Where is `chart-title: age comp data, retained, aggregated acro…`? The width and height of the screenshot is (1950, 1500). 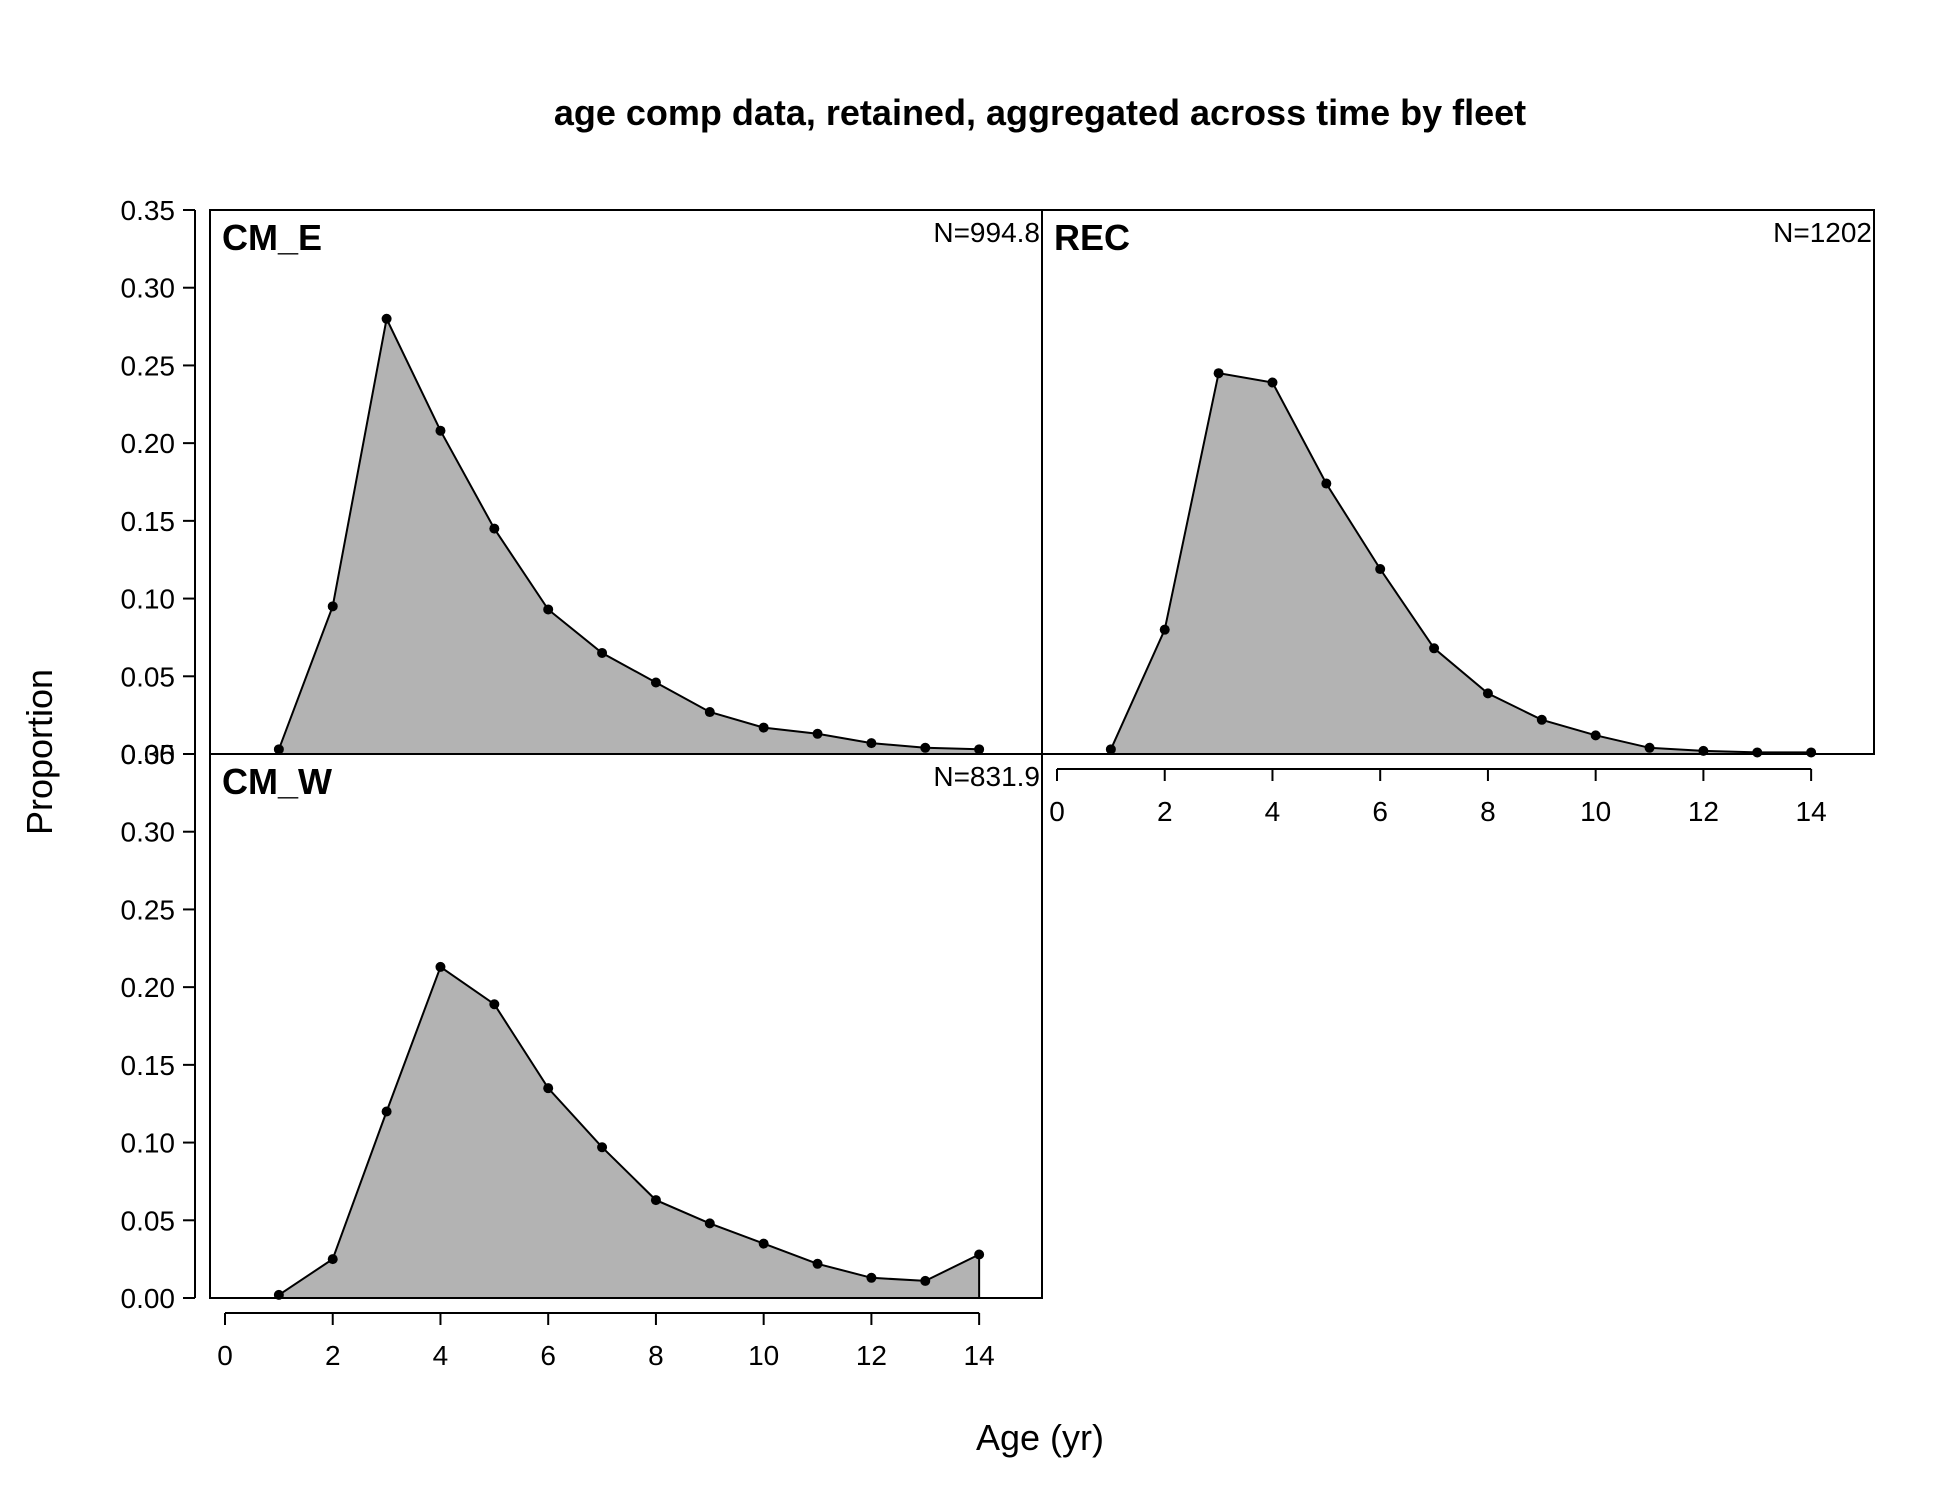
chart-title: age comp data, retained, aggregated acro… is located at coordinates (1040, 112).